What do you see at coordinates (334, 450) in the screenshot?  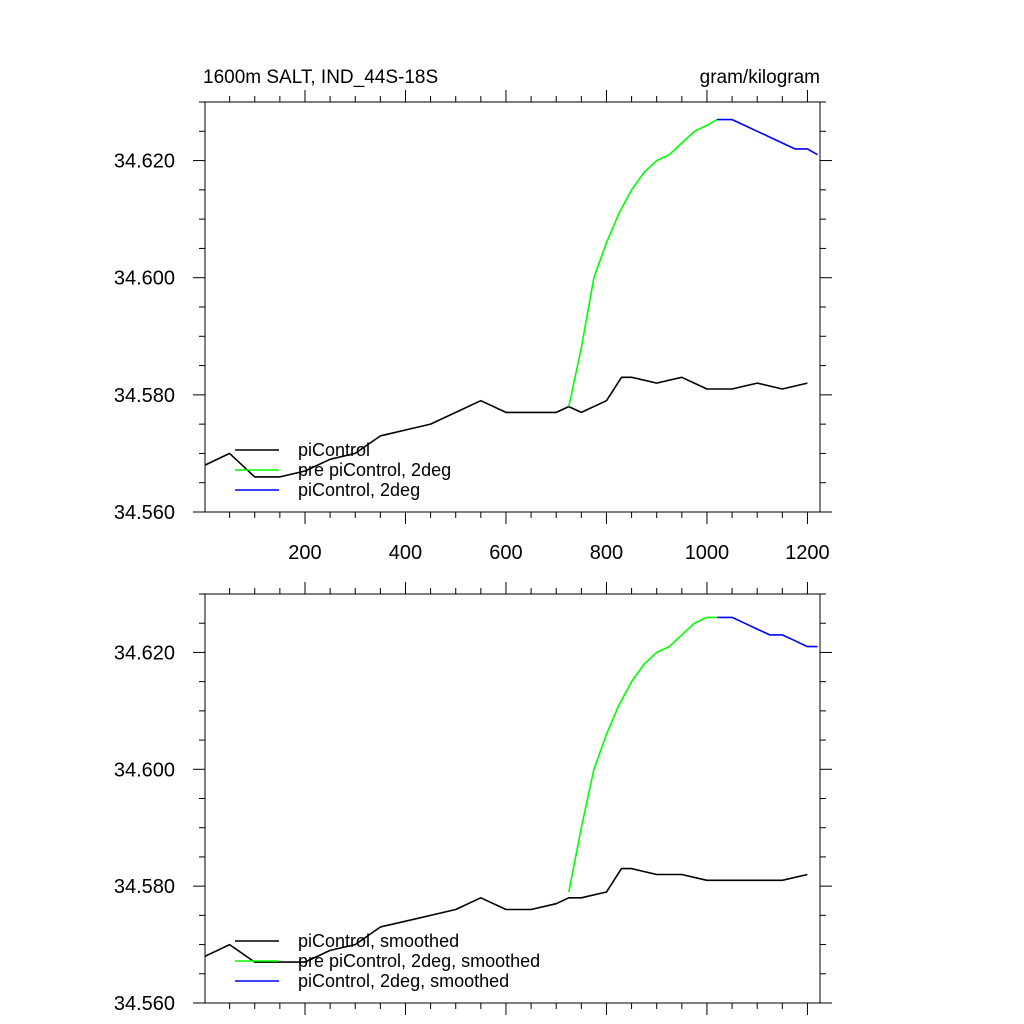 I see `legend-label-1: piControl` at bounding box center [334, 450].